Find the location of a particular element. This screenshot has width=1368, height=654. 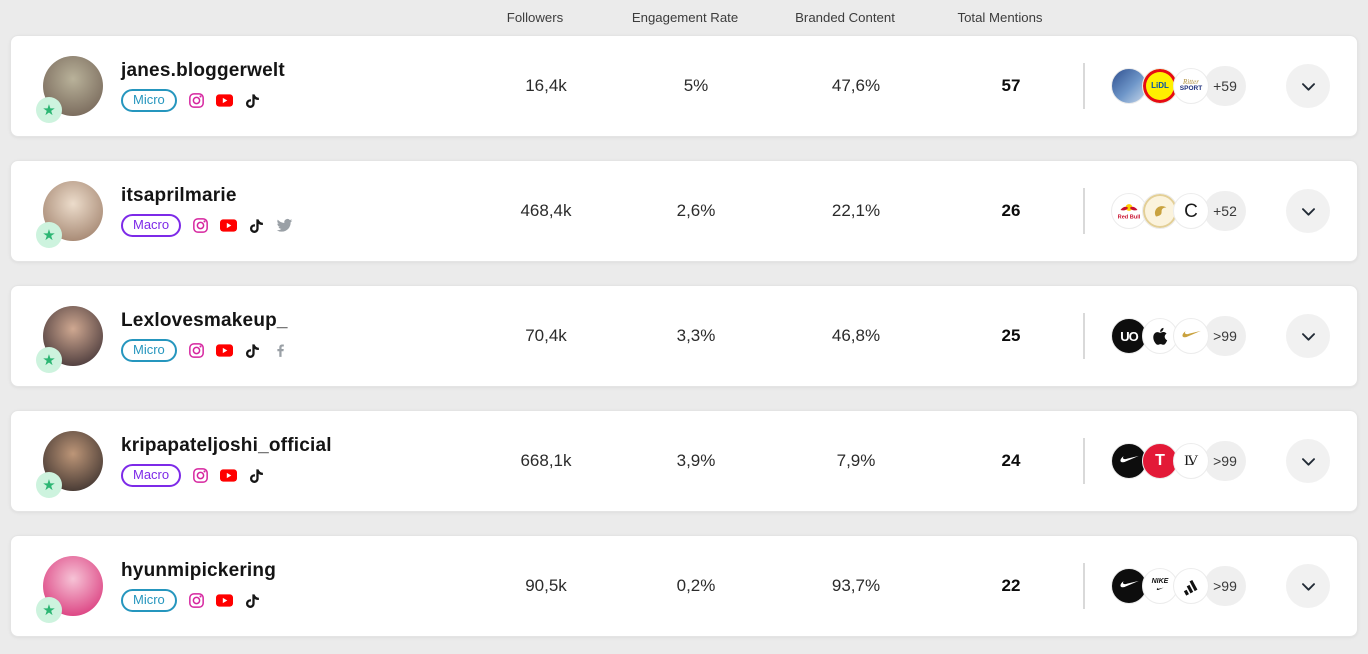

star-badge: ★ is located at coordinates (49, 110).